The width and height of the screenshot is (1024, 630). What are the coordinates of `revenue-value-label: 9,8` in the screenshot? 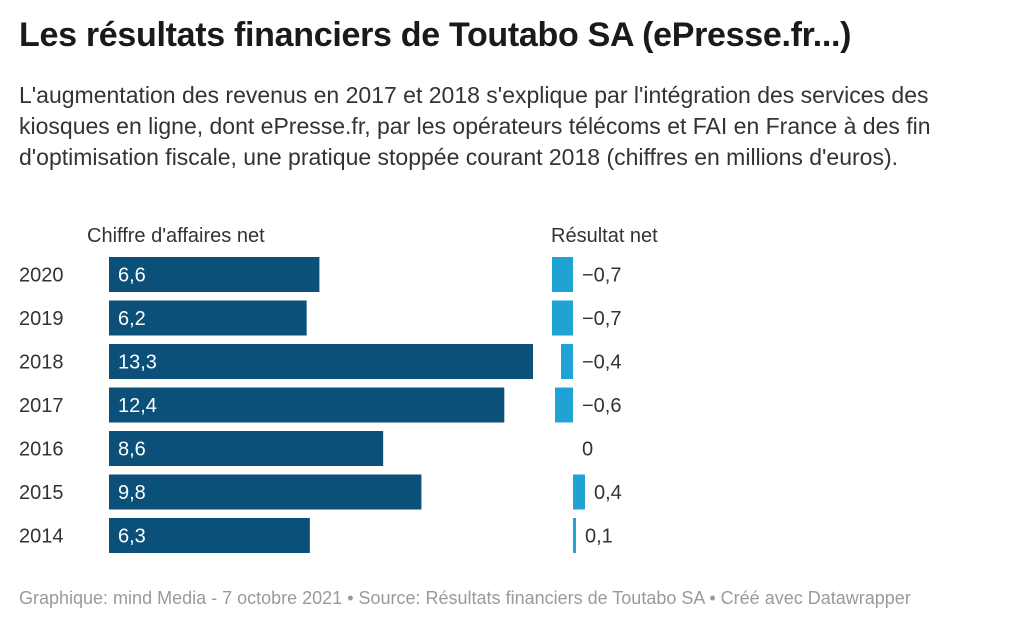 It's located at (132, 493).